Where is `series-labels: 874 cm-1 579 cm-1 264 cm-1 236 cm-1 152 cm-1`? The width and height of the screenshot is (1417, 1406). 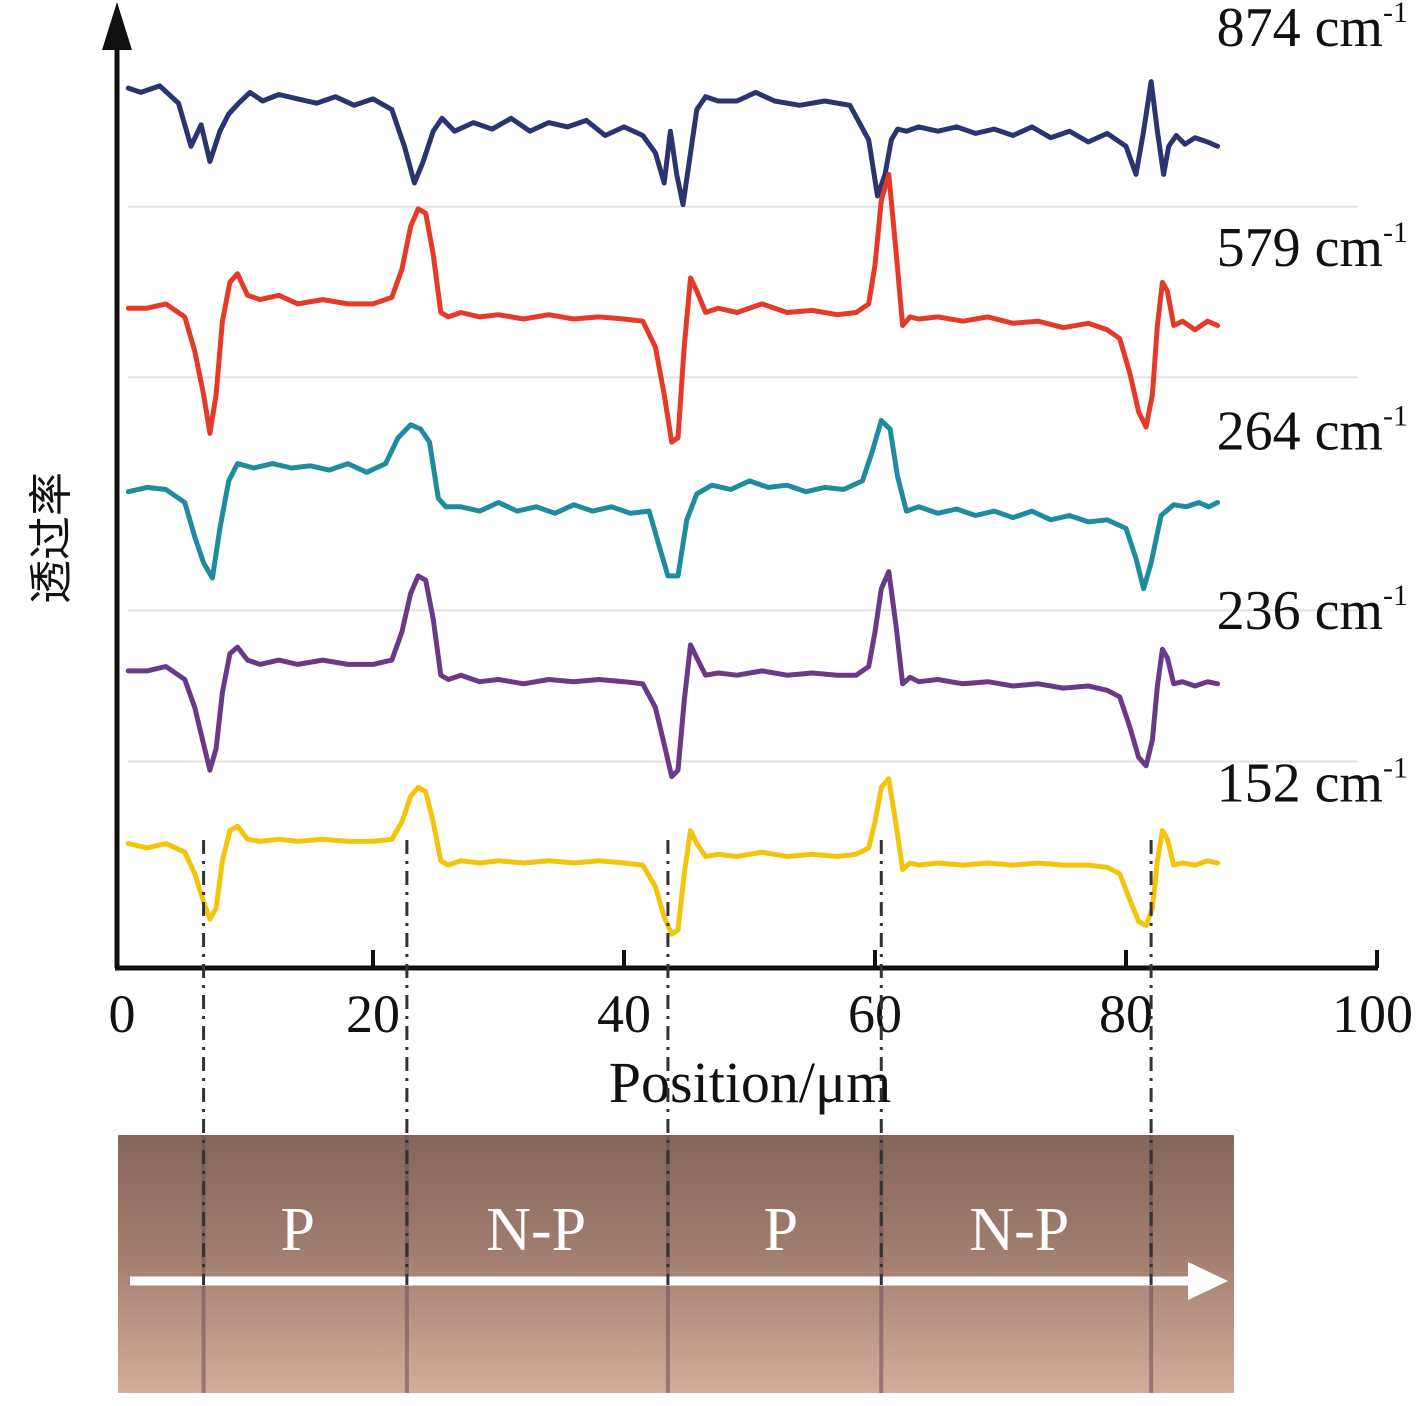 series-labels: 874 cm-1 579 cm-1 264 cm-1 236 cm-1 152 cm-1 is located at coordinates (1312, 407).